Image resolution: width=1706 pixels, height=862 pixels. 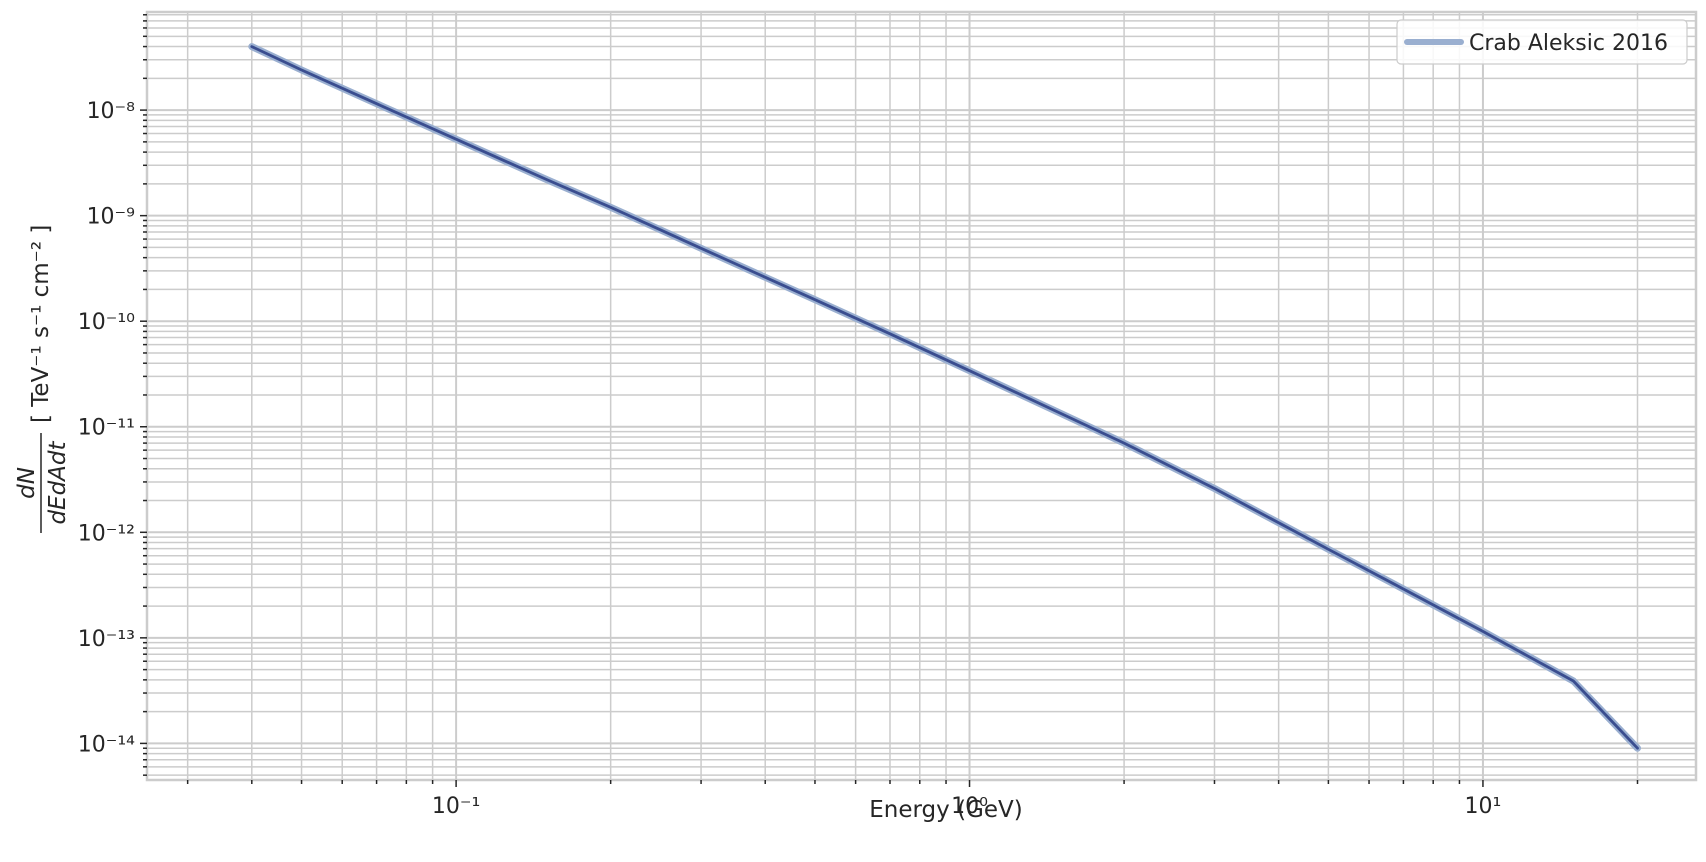 I want to click on y-tick-label: 10⁻⁹, so click(x=111, y=217).